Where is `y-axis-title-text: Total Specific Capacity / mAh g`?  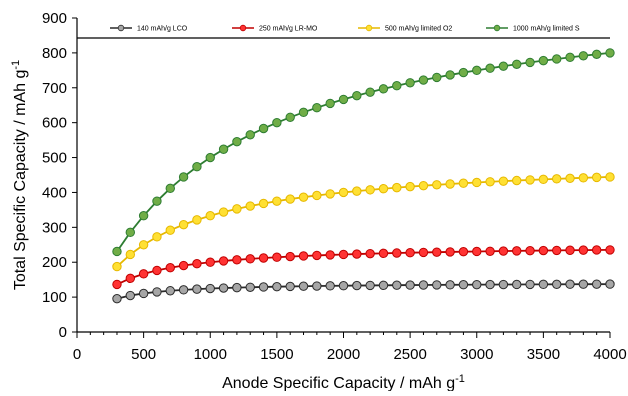
y-axis-title-text: Total Specific Capacity / mAh g is located at coordinates (20, 180).